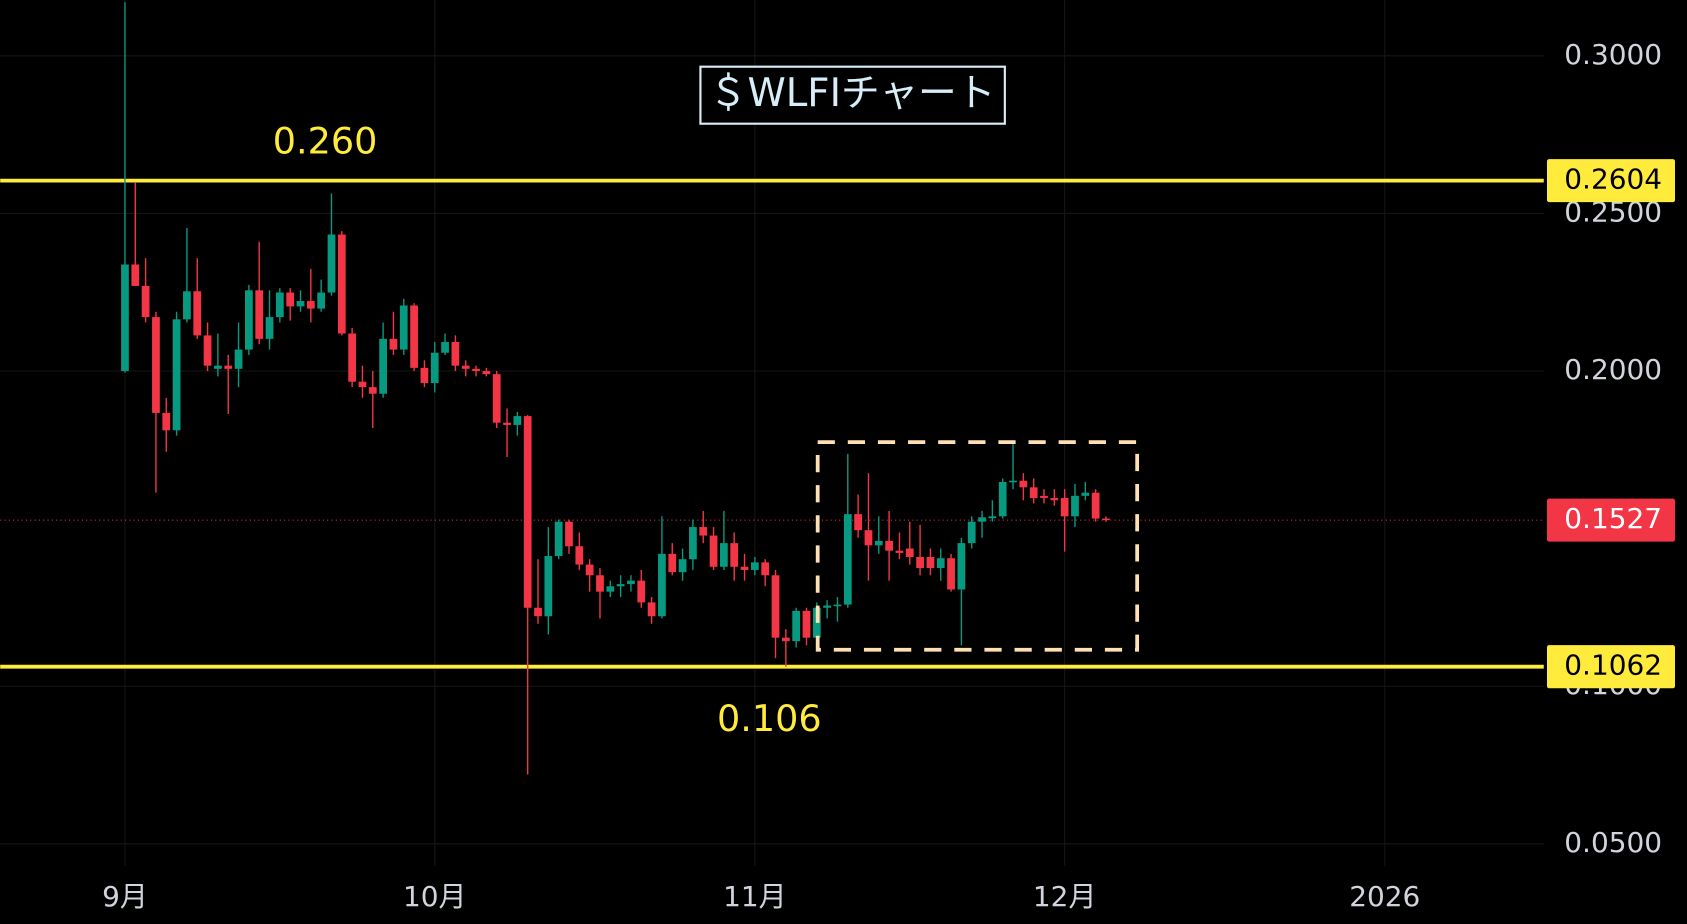 Image resolution: width=1687 pixels, height=924 pixels. Describe the element at coordinates (1065, 896) in the screenshot. I see `x-tick-label: 12月` at that location.